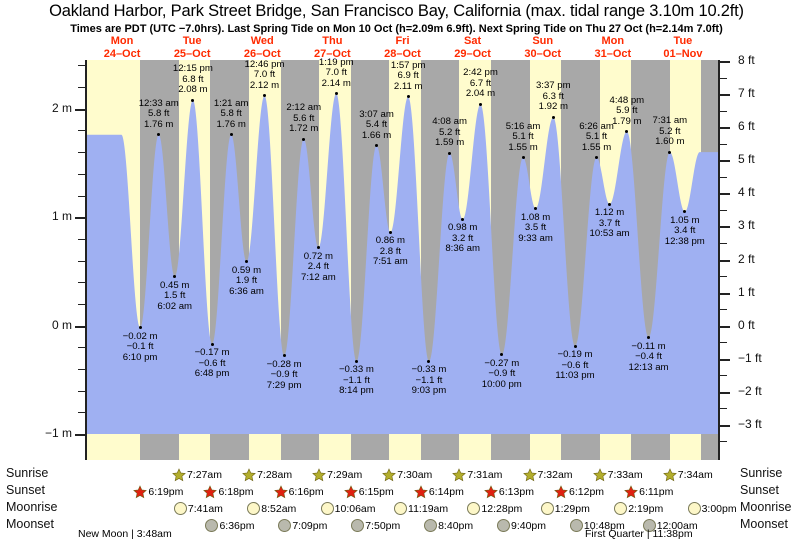 The image size is (793, 540). What do you see at coordinates (597, 137) in the screenshot?
I see `tide-extreme-label-25: 6:26 am 5.1 ft 1.55 m` at bounding box center [597, 137].